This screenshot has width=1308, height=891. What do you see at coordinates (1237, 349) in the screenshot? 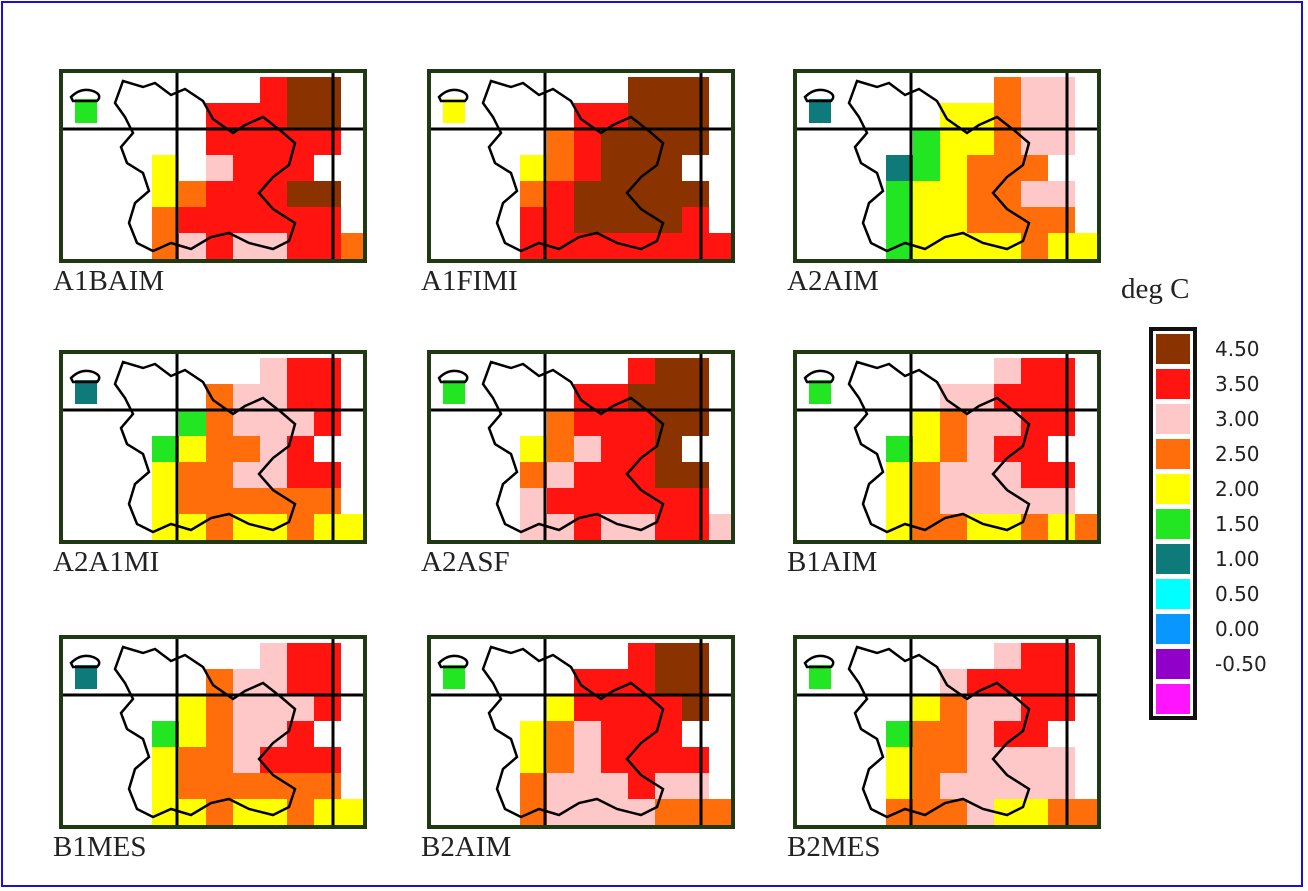
I see `legend-tick-label: 4.50` at bounding box center [1237, 349].